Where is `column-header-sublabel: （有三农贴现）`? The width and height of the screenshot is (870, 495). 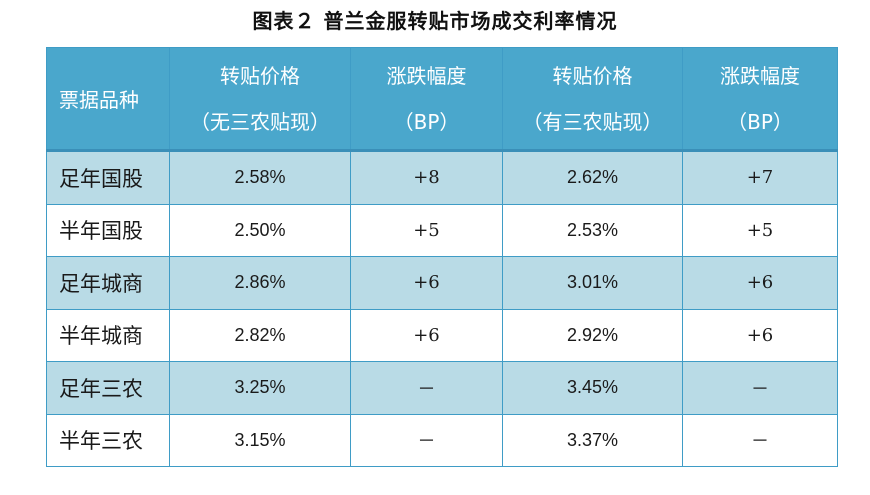 column-header-sublabel: （有三农贴现） is located at coordinates (592, 121).